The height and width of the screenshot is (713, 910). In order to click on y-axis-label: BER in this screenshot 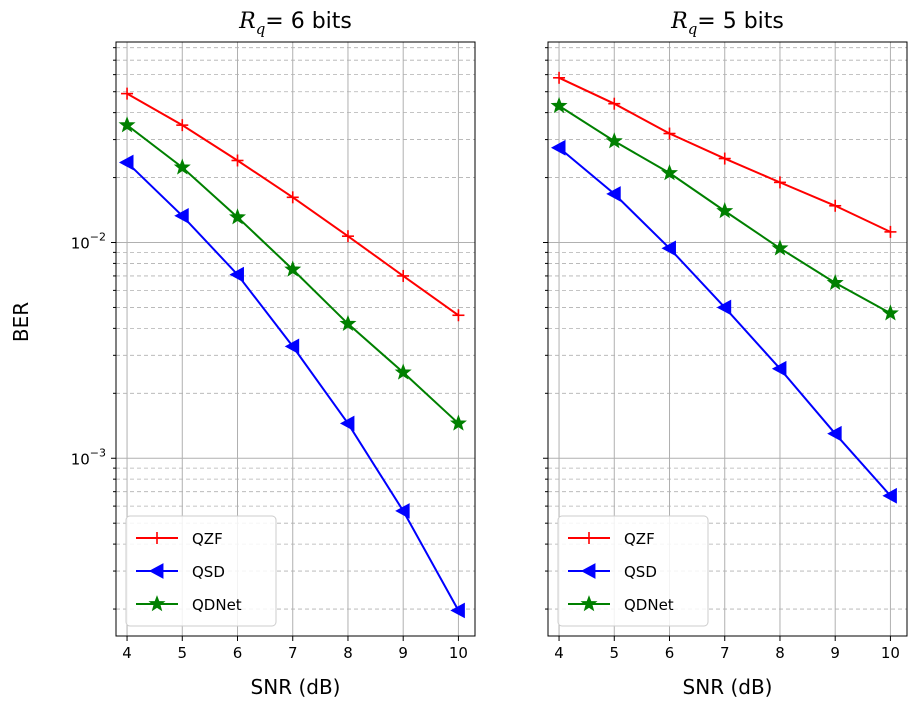, I will do `click(21, 322)`.